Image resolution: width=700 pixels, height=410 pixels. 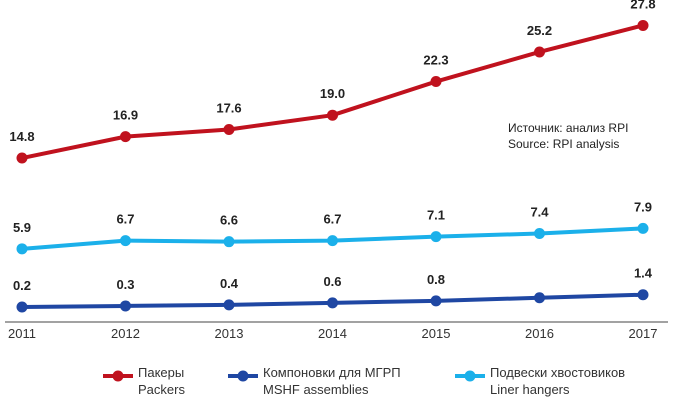 I want to click on legend-label-en: Liner hangers, so click(x=530, y=389).